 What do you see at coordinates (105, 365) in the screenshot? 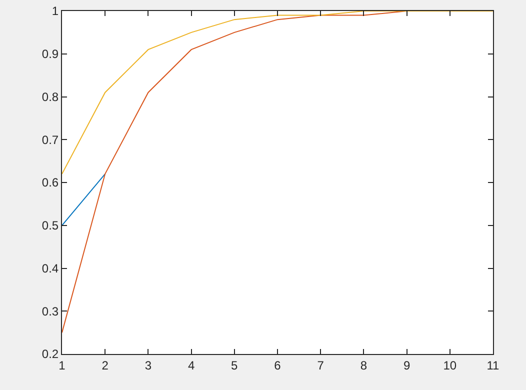
I see `x-tick-label: 2` at bounding box center [105, 365].